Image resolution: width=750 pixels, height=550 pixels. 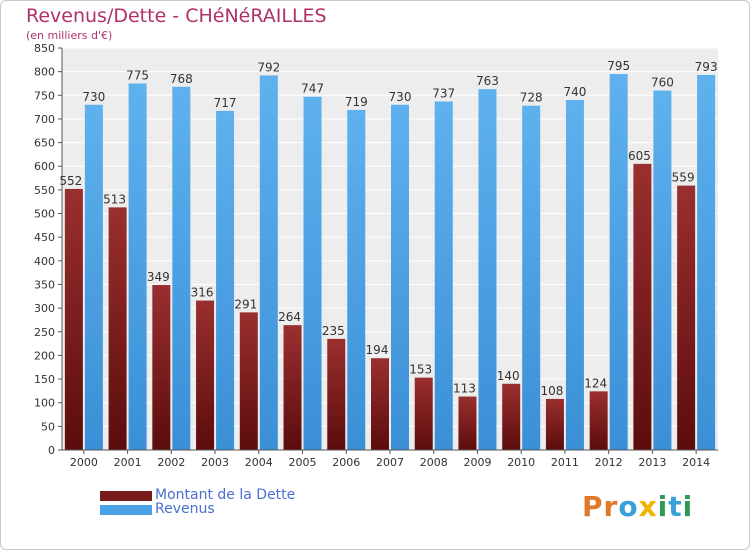 I want to click on brand-letter: P, so click(x=593, y=506).